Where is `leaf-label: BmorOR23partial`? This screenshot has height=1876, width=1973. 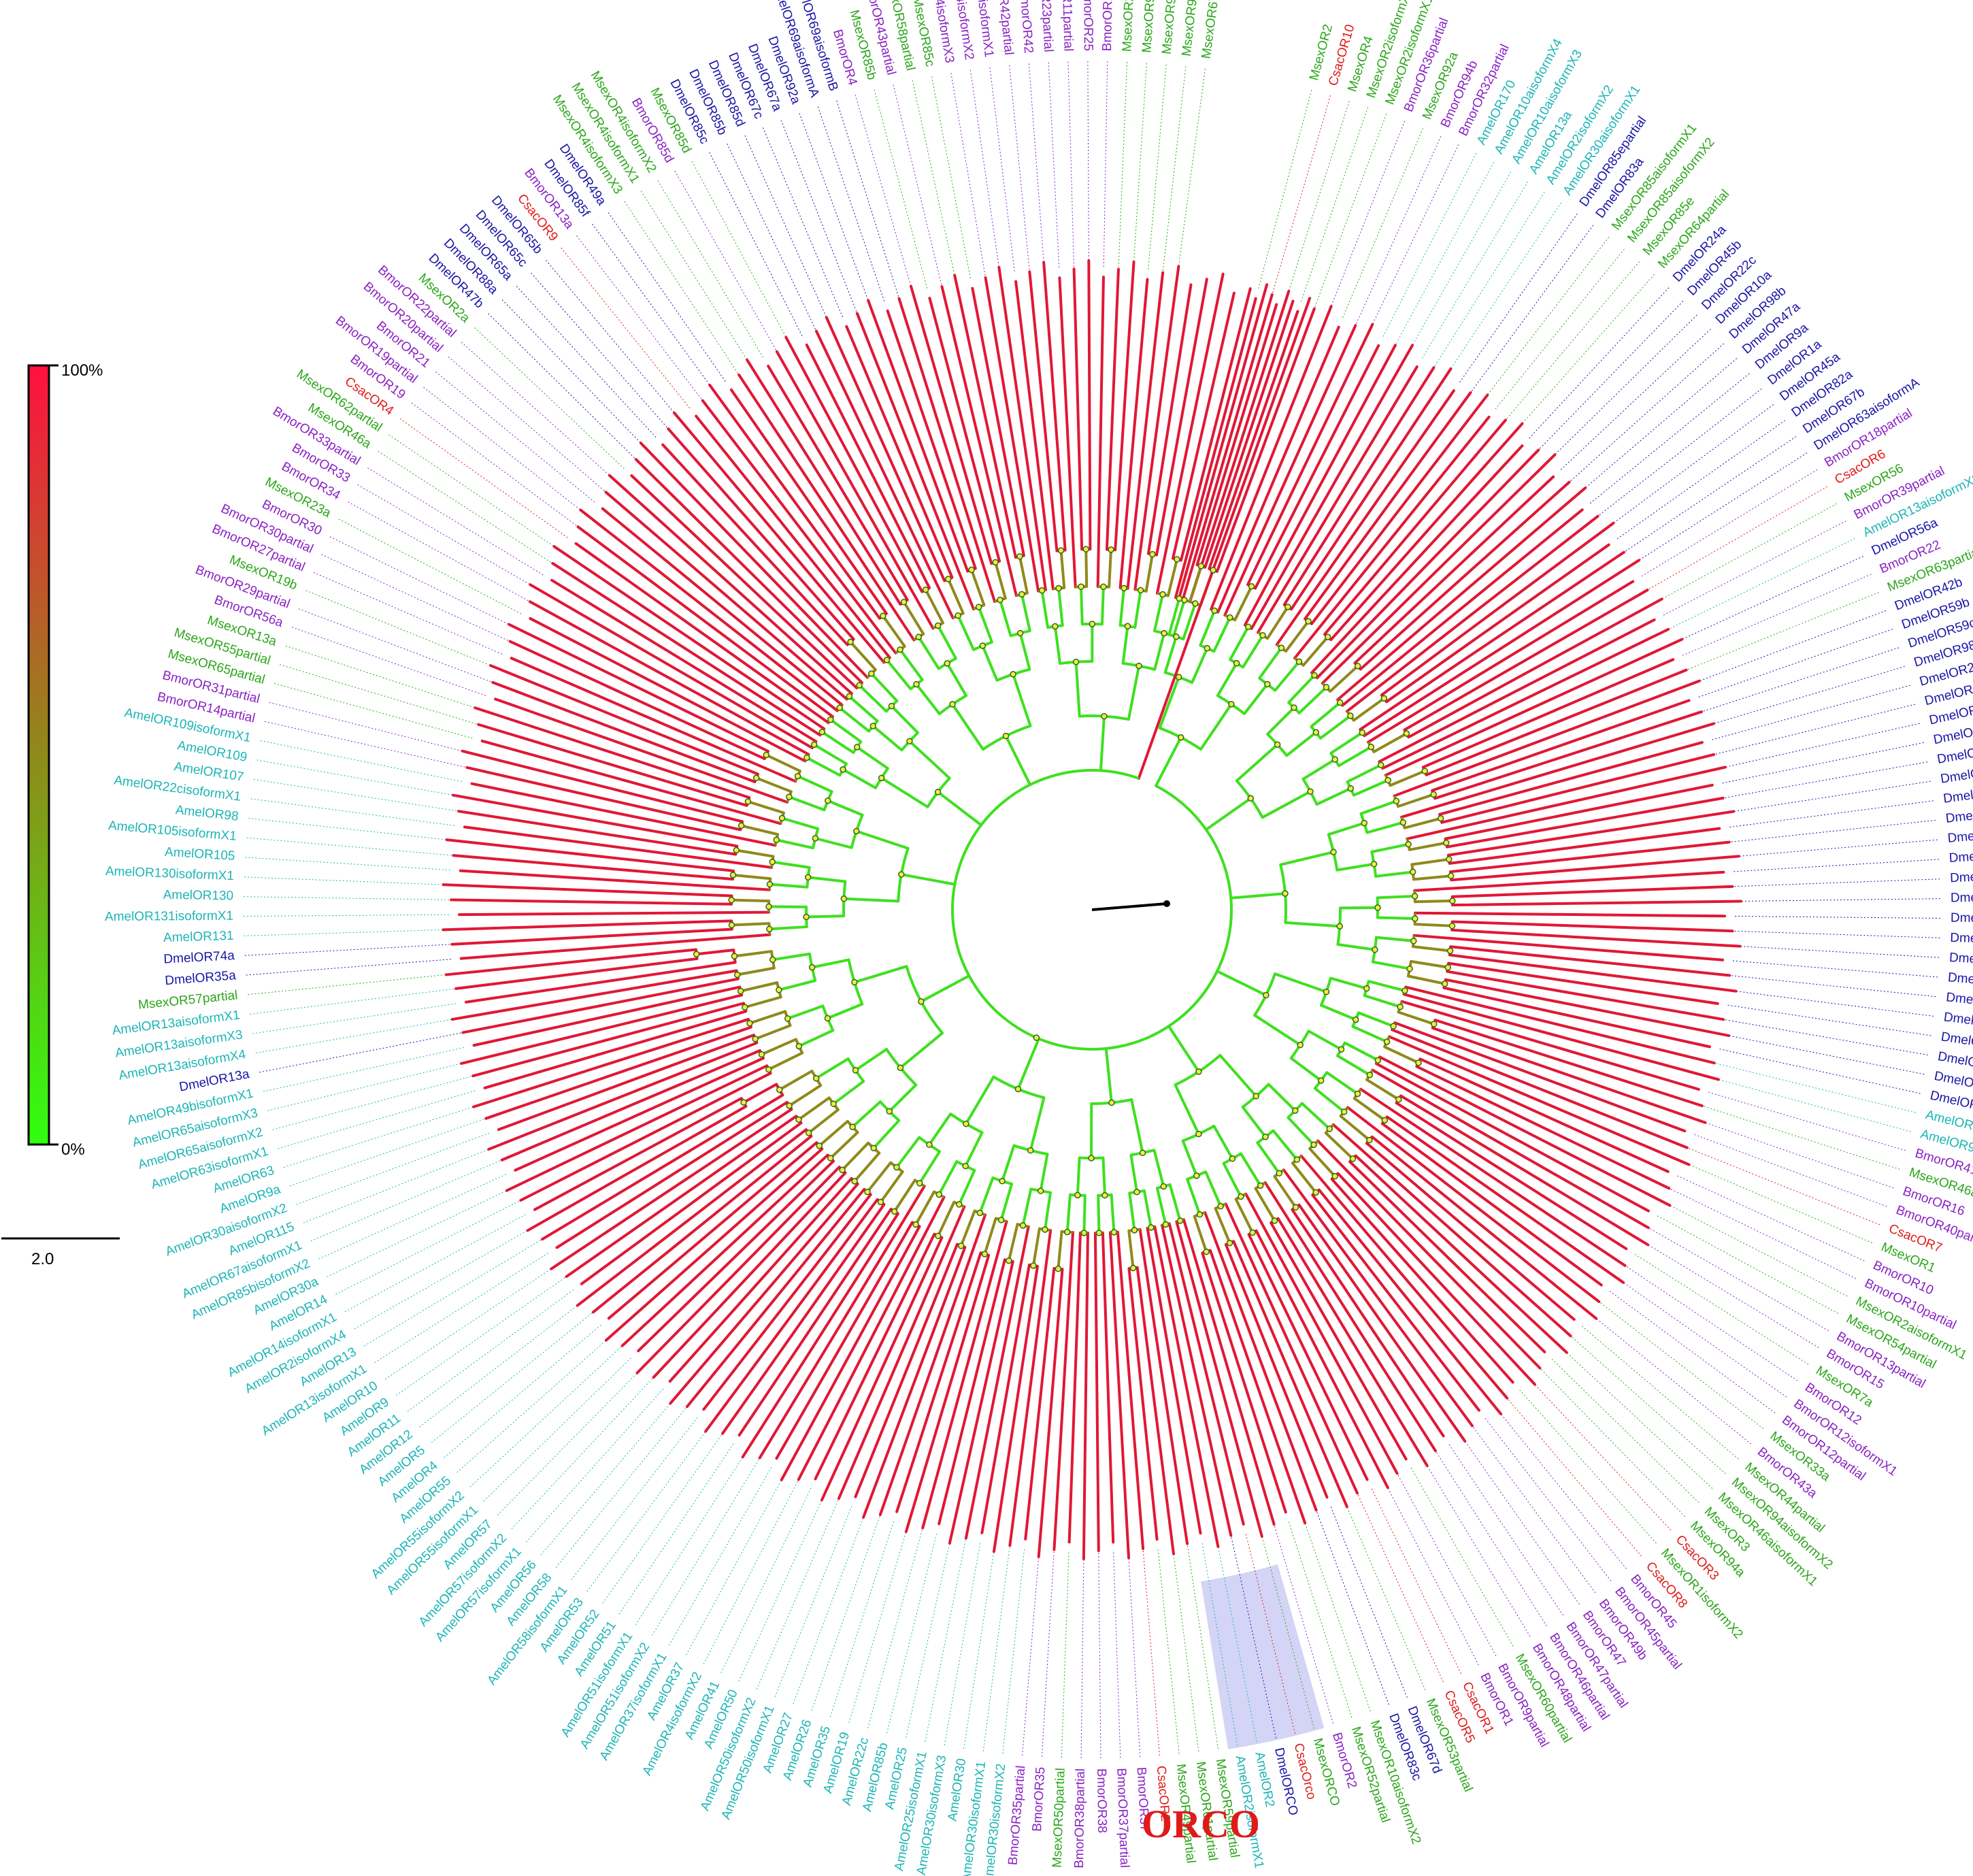
leaf-label: BmorOR23partial is located at coordinates (1045, 26).